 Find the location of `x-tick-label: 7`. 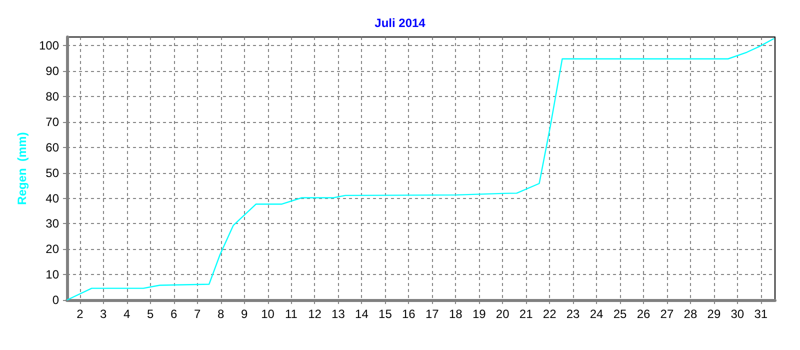

x-tick-label: 7 is located at coordinates (197, 314).